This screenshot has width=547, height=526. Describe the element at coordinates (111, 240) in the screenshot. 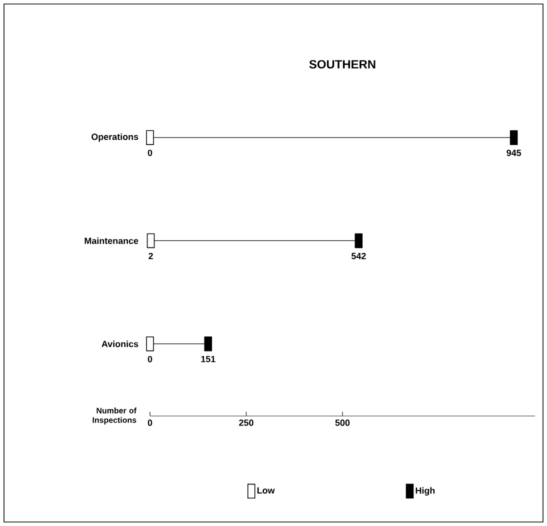

I see `y-tick-label: Maintenance` at that location.